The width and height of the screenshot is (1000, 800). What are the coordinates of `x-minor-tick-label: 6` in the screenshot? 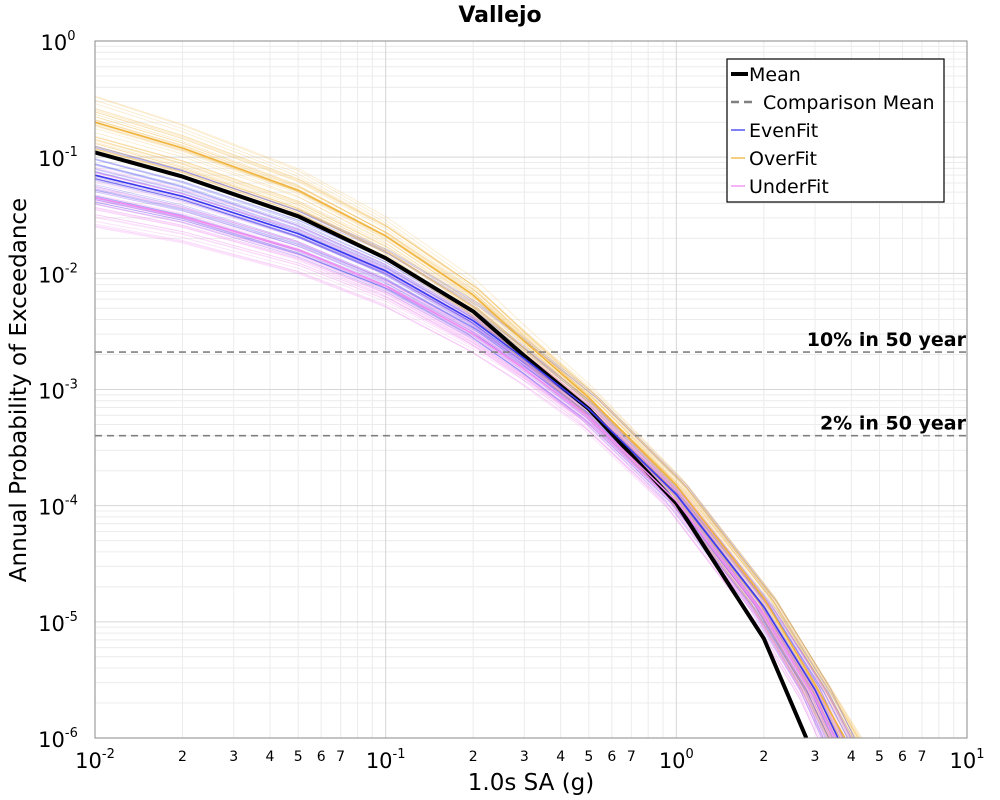 It's located at (902, 757).